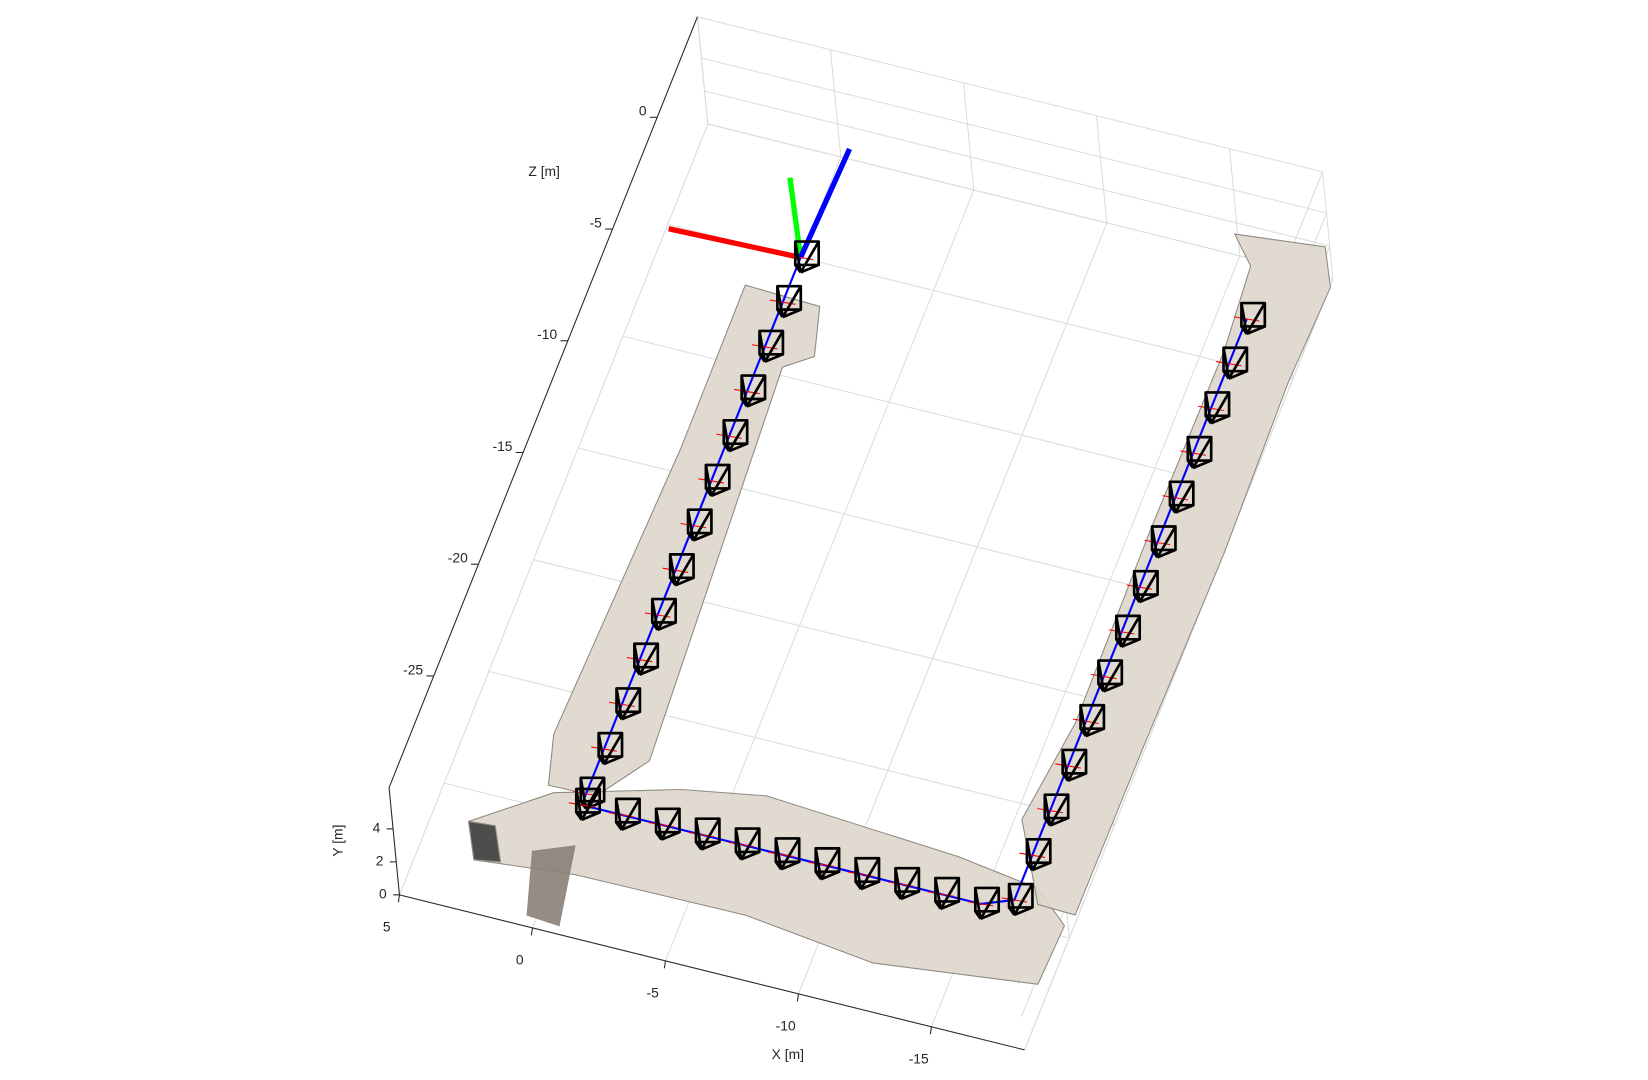 This screenshot has width=1648, height=1080. Describe the element at coordinates (795, 217) in the screenshot. I see `origin-axis-y` at that location.